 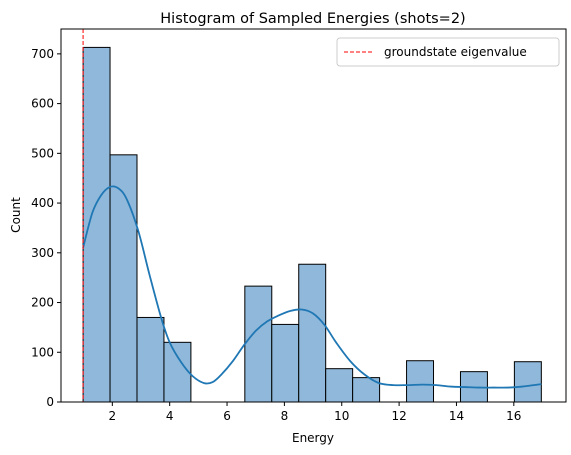 What do you see at coordinates (312, 19) in the screenshot?
I see `chart-title: Histogram of Sampled Energies (shots=2)` at bounding box center [312, 19].